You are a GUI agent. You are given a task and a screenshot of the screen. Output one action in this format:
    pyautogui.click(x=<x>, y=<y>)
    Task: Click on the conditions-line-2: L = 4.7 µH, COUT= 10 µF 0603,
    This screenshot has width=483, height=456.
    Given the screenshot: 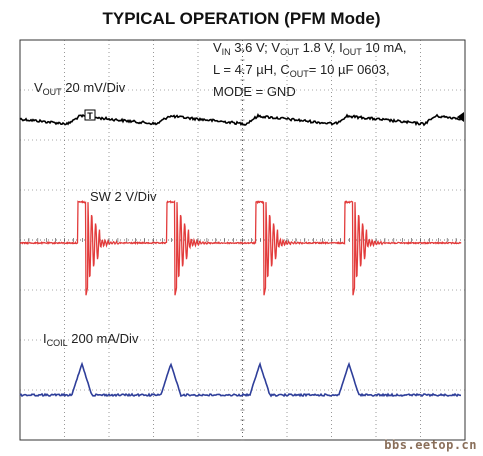 What is the action you would take?
    pyautogui.click(x=301, y=70)
    